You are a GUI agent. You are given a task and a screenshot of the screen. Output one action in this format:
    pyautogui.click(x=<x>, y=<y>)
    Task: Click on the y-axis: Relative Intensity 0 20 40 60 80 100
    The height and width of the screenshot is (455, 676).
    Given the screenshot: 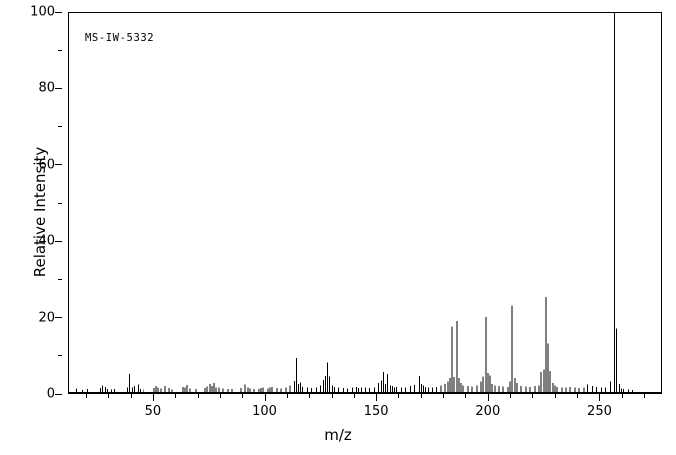 What is the action you would take?
    pyautogui.click(x=34, y=227)
    